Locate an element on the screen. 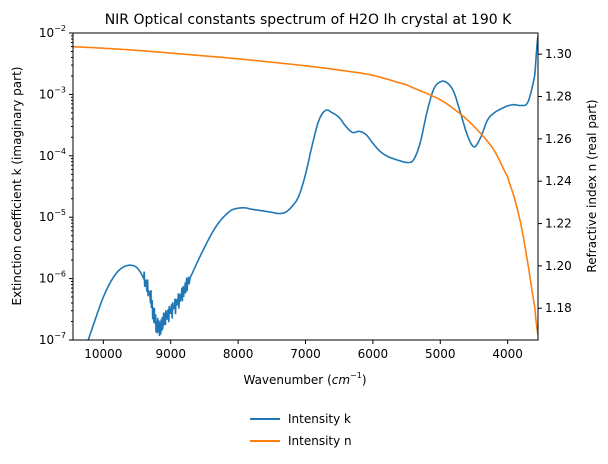 This screenshot has height=464, width=608. x-tick-label: 10000 is located at coordinates (103, 354).